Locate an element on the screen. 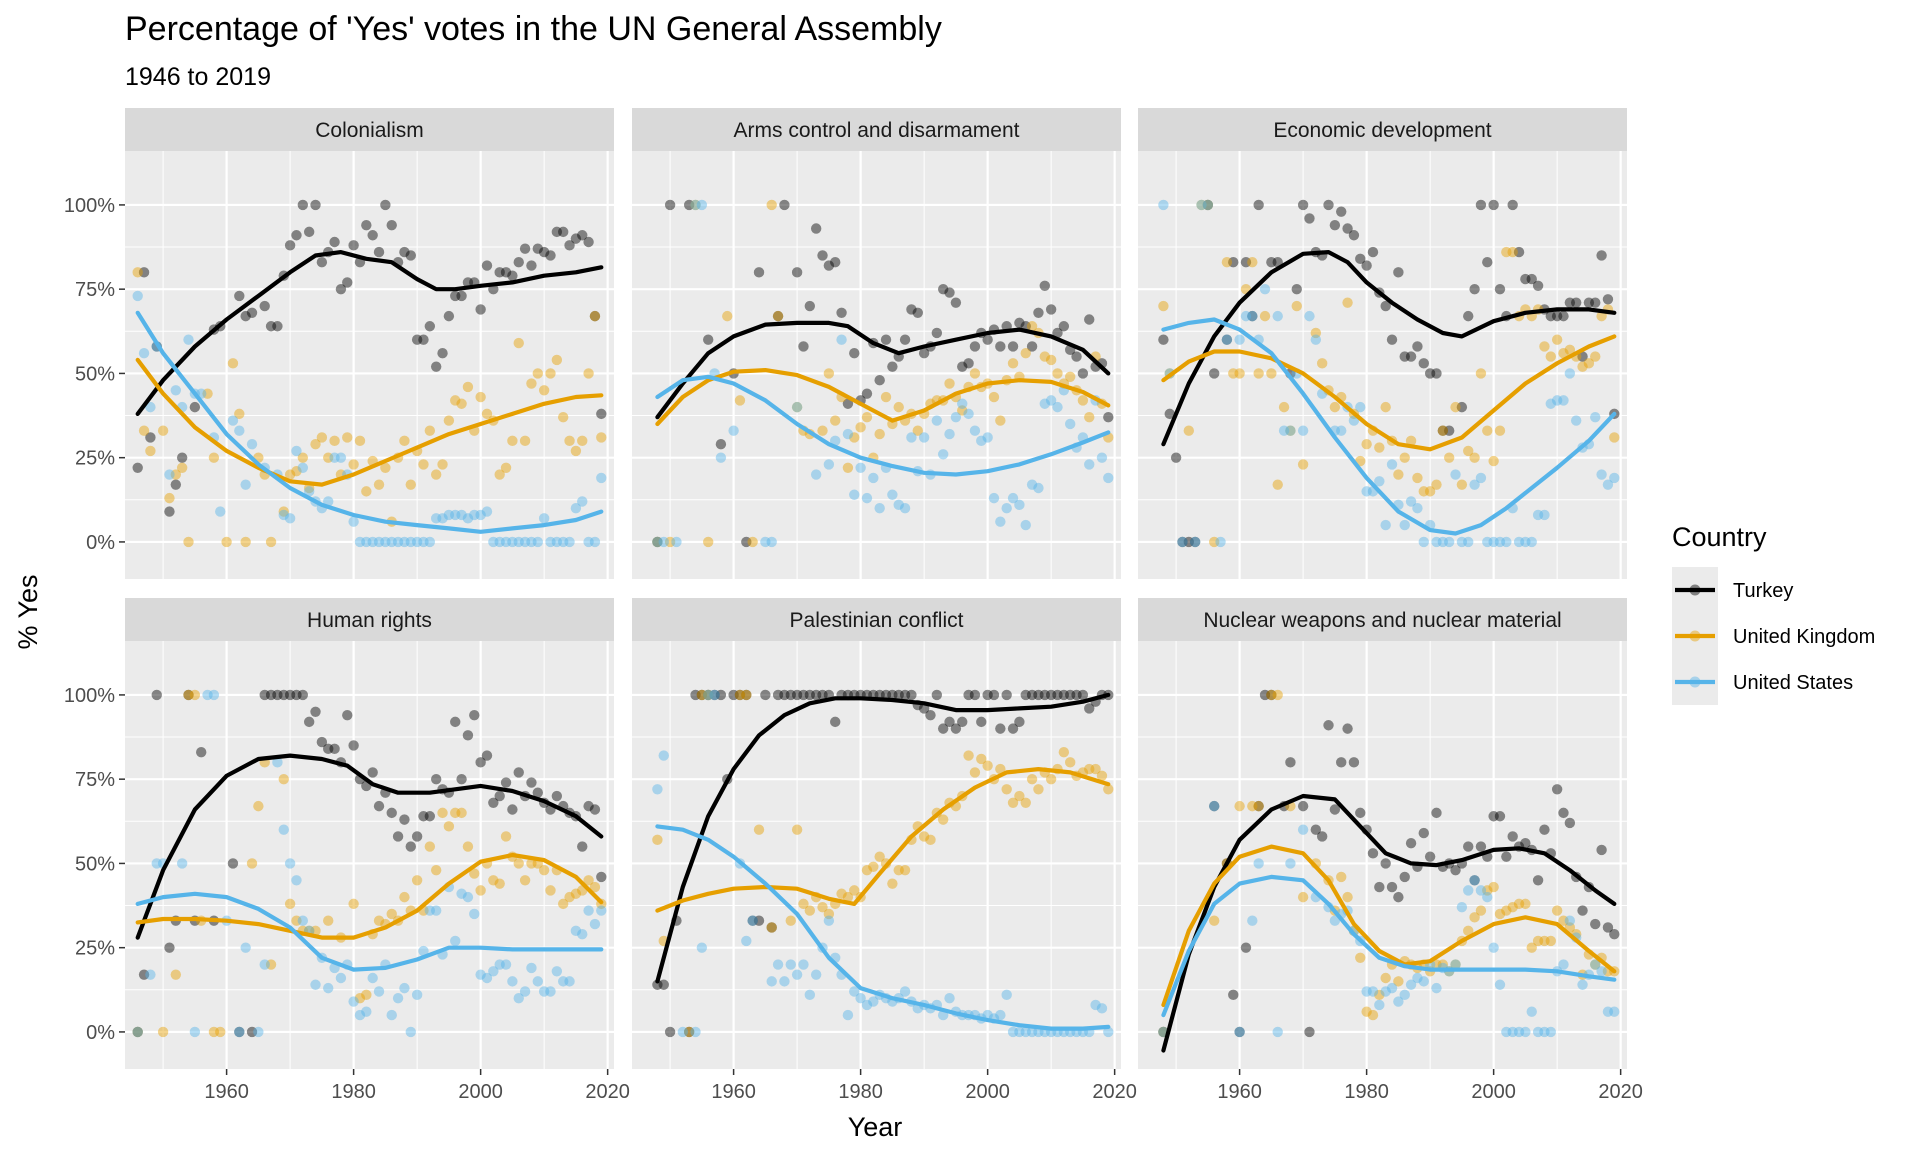 This screenshot has width=1920, height=1157. x-tick-label: 2020 is located at coordinates (1620, 1092).